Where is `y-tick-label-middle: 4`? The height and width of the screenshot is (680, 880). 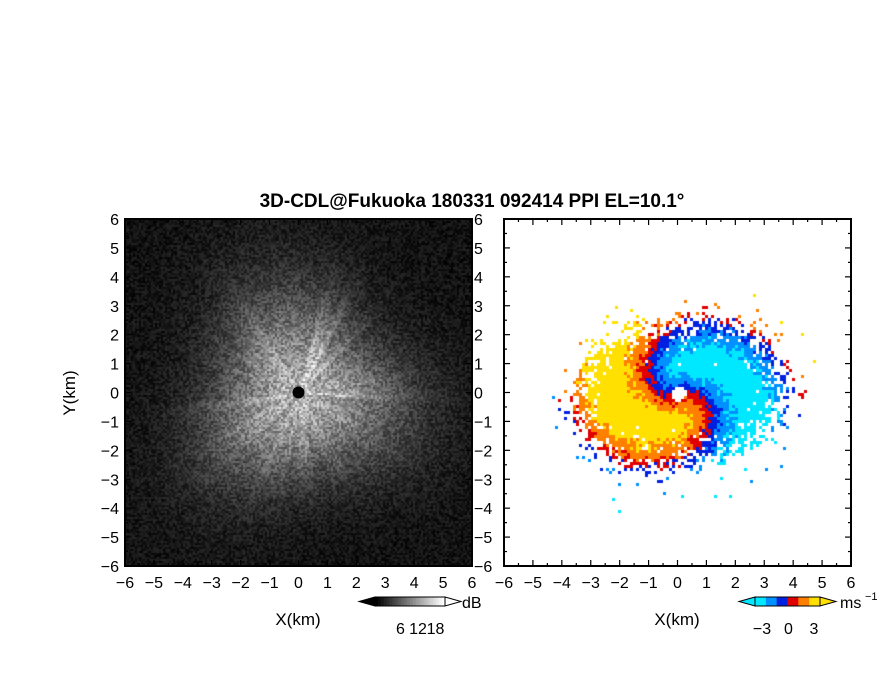 y-tick-label-middle: 4 is located at coordinates (478, 278).